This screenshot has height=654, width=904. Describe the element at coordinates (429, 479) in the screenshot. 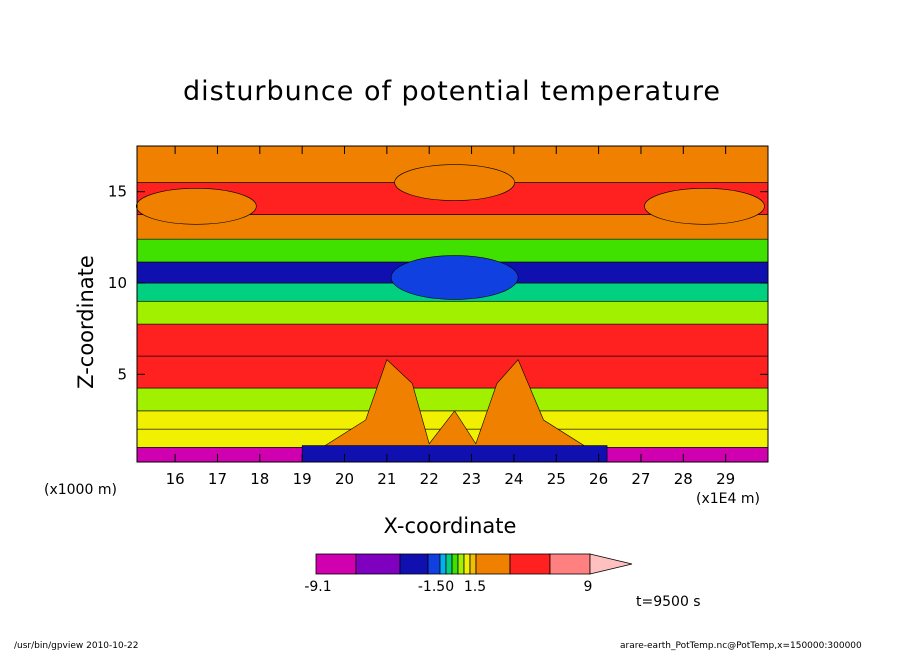

I see `x-tick-label: 22` at that location.